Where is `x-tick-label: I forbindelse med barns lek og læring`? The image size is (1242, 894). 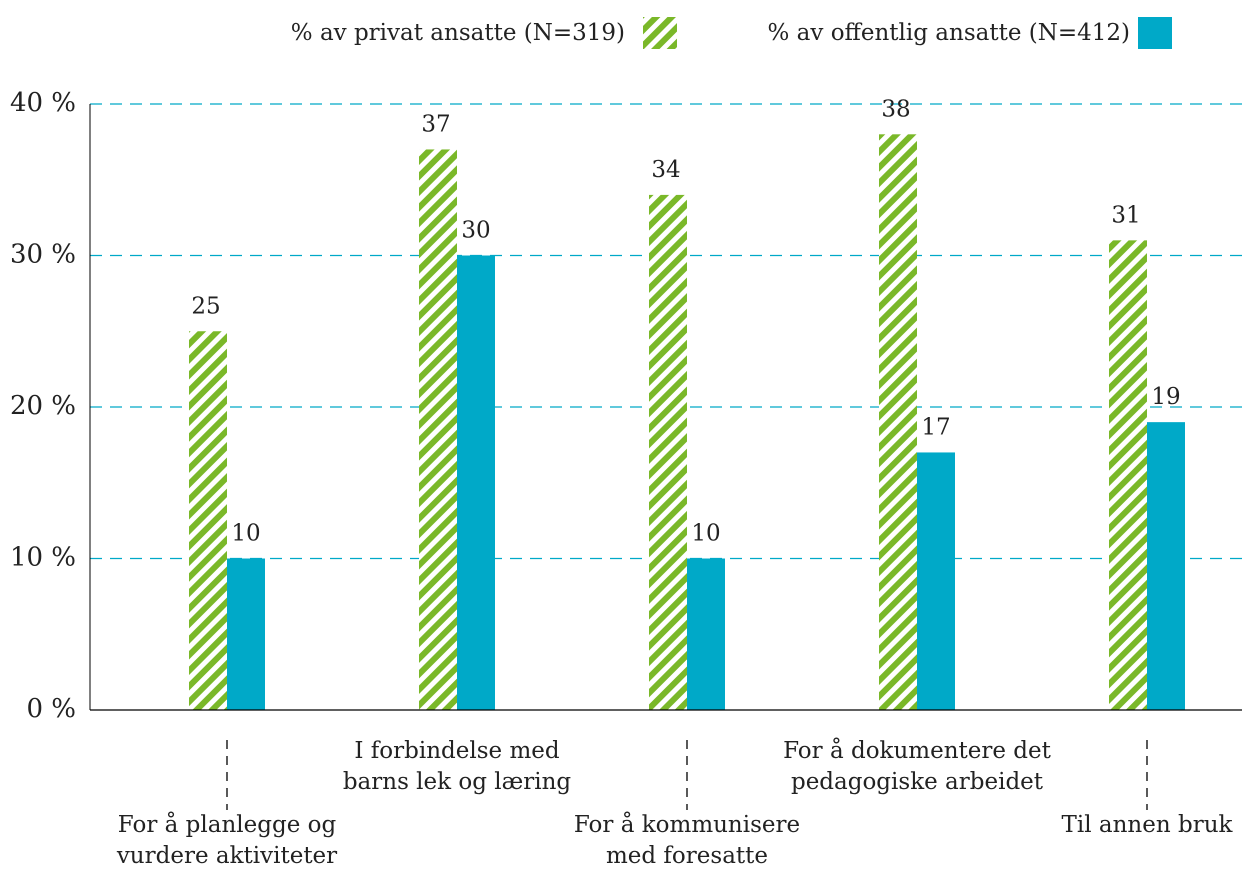 x-tick-label: I forbindelse med barns lek og læring is located at coordinates (457, 766).